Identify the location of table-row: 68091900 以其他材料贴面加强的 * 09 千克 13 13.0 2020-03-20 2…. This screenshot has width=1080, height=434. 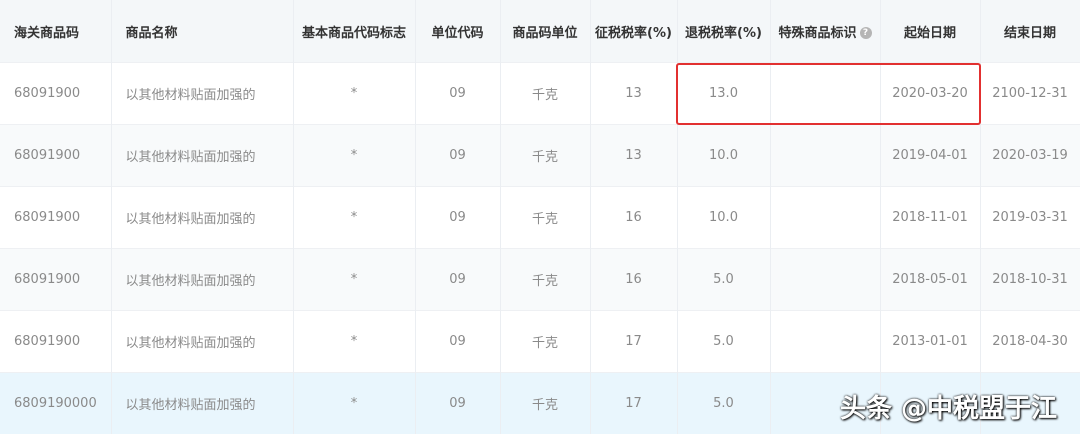
(540, 93).